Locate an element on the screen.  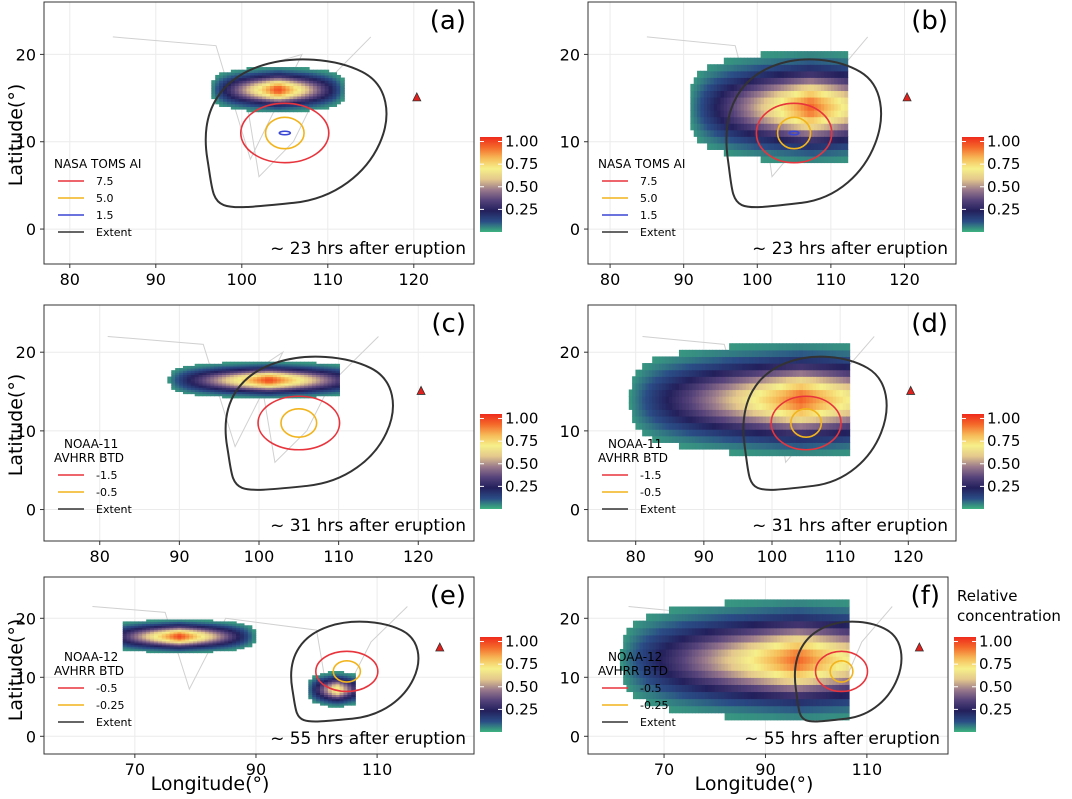
volcano-marker is located at coordinates (421, 390).